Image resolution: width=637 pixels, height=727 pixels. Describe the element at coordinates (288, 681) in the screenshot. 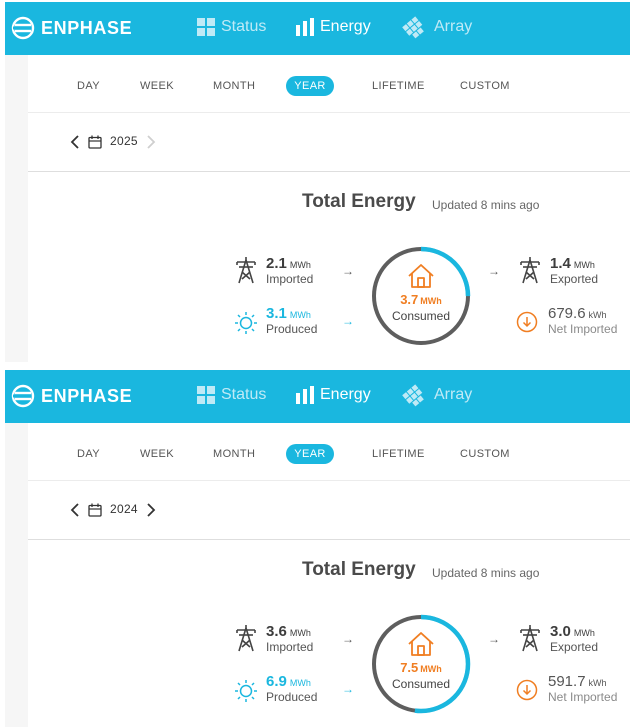

I see `produced-value: 6.9 MWh` at that location.